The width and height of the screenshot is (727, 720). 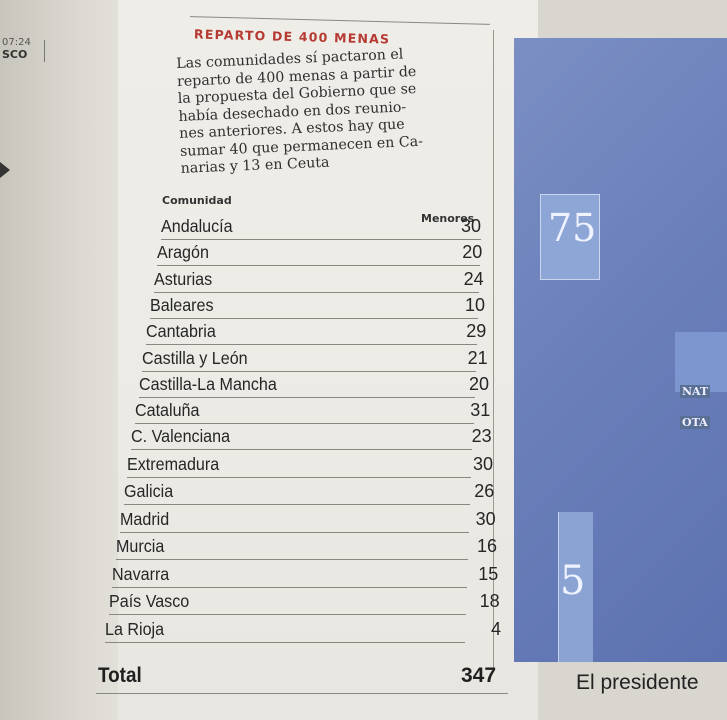 What do you see at coordinates (320, 254) in the screenshot?
I see `table-row: Aragón 20` at bounding box center [320, 254].